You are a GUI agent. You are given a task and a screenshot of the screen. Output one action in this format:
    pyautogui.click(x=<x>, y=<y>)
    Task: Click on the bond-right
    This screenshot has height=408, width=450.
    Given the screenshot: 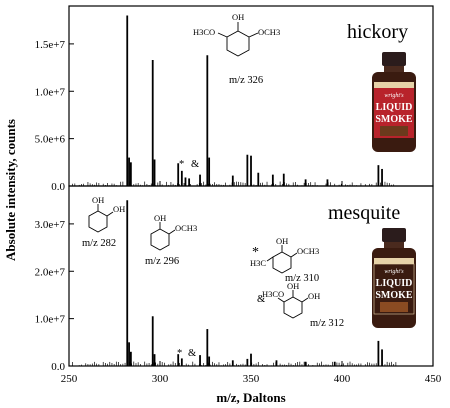 What is the action you would take?
    pyautogui.click(x=253, y=35)
    